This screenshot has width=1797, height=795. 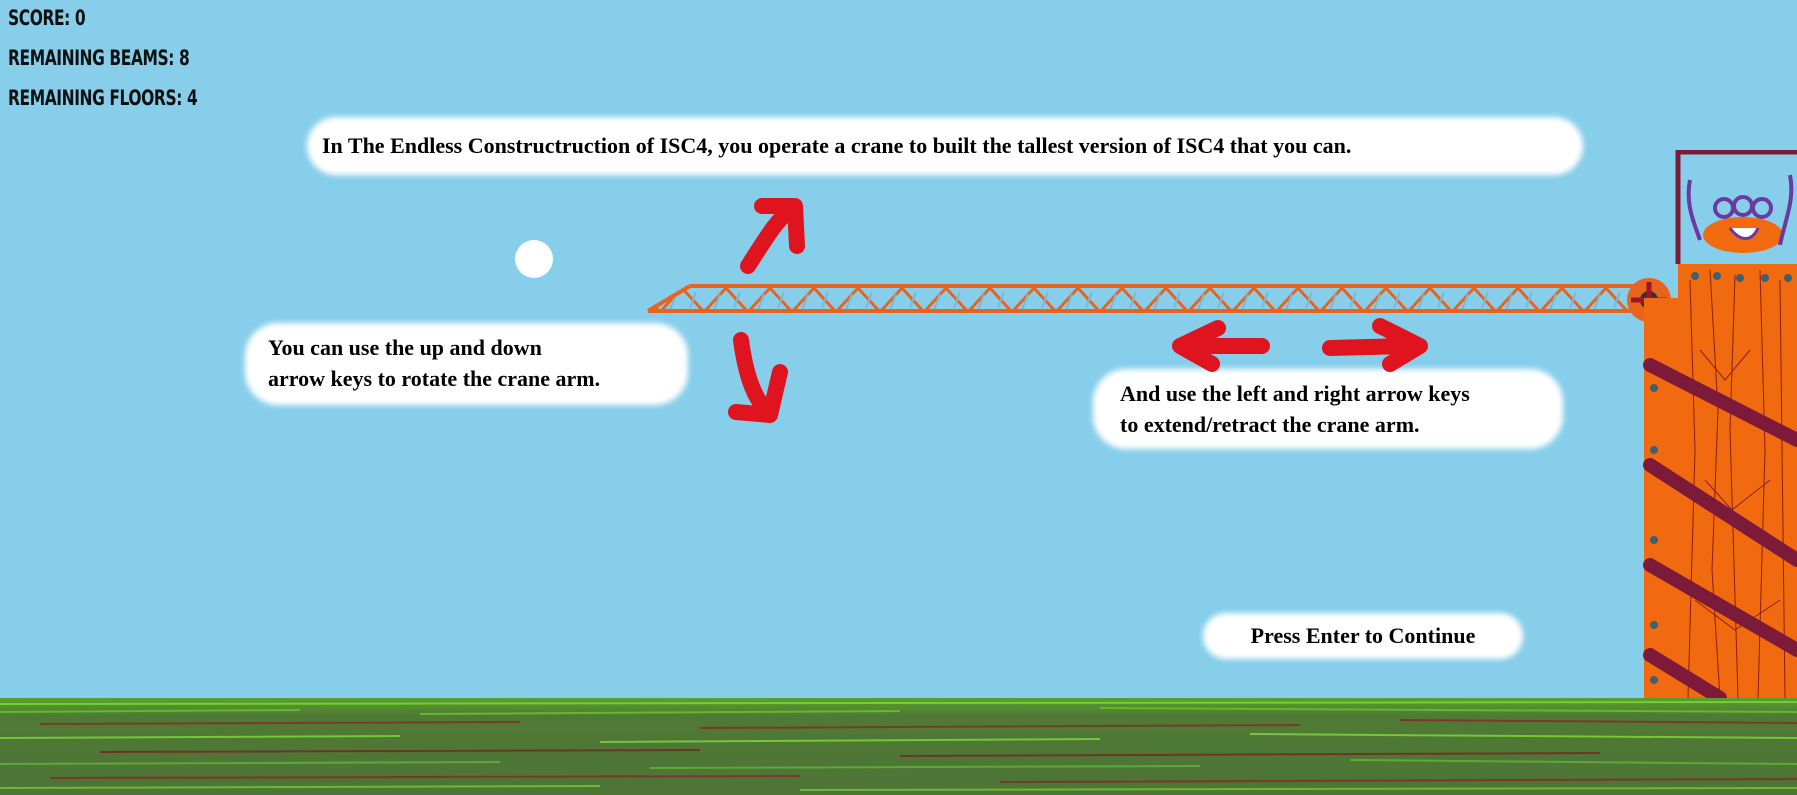 What do you see at coordinates (1720, 424) in the screenshot?
I see `crane-tower` at bounding box center [1720, 424].